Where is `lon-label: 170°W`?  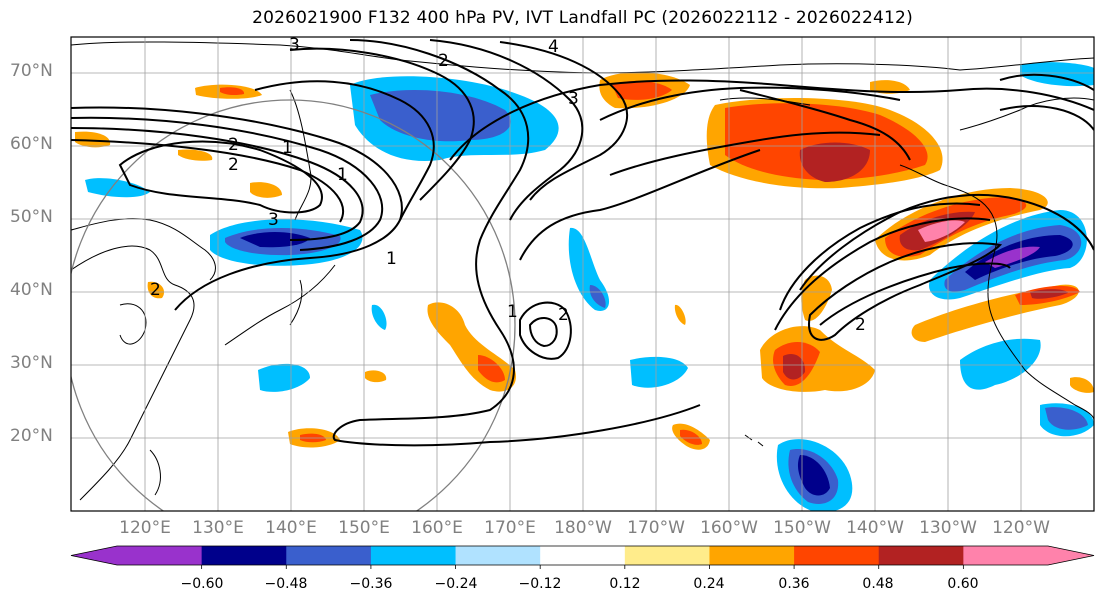
lon-label: 170°W is located at coordinates (656, 528).